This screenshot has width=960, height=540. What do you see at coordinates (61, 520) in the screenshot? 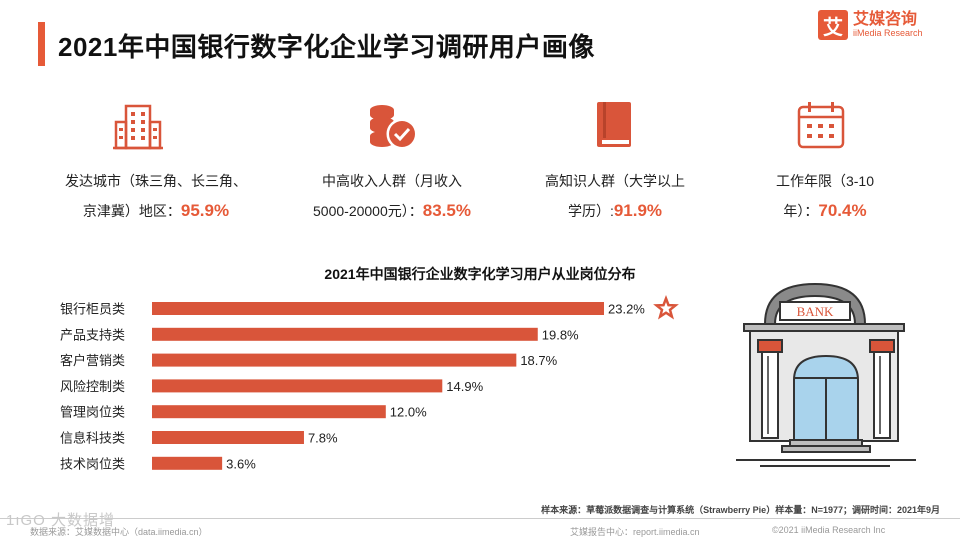
I see `watermark: 1ıGO 大数据增` at bounding box center [61, 520].